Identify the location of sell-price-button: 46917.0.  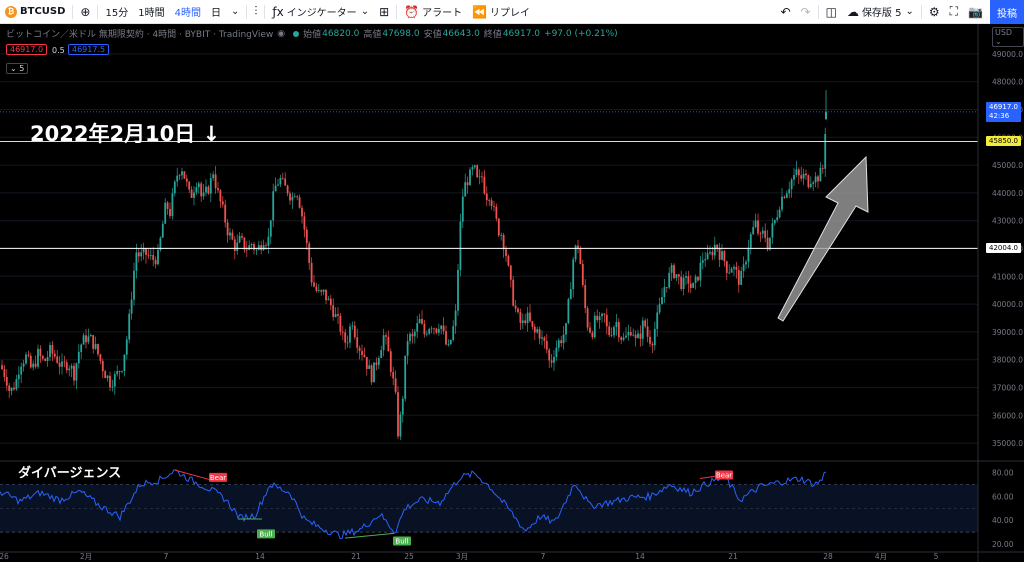
(27, 49).